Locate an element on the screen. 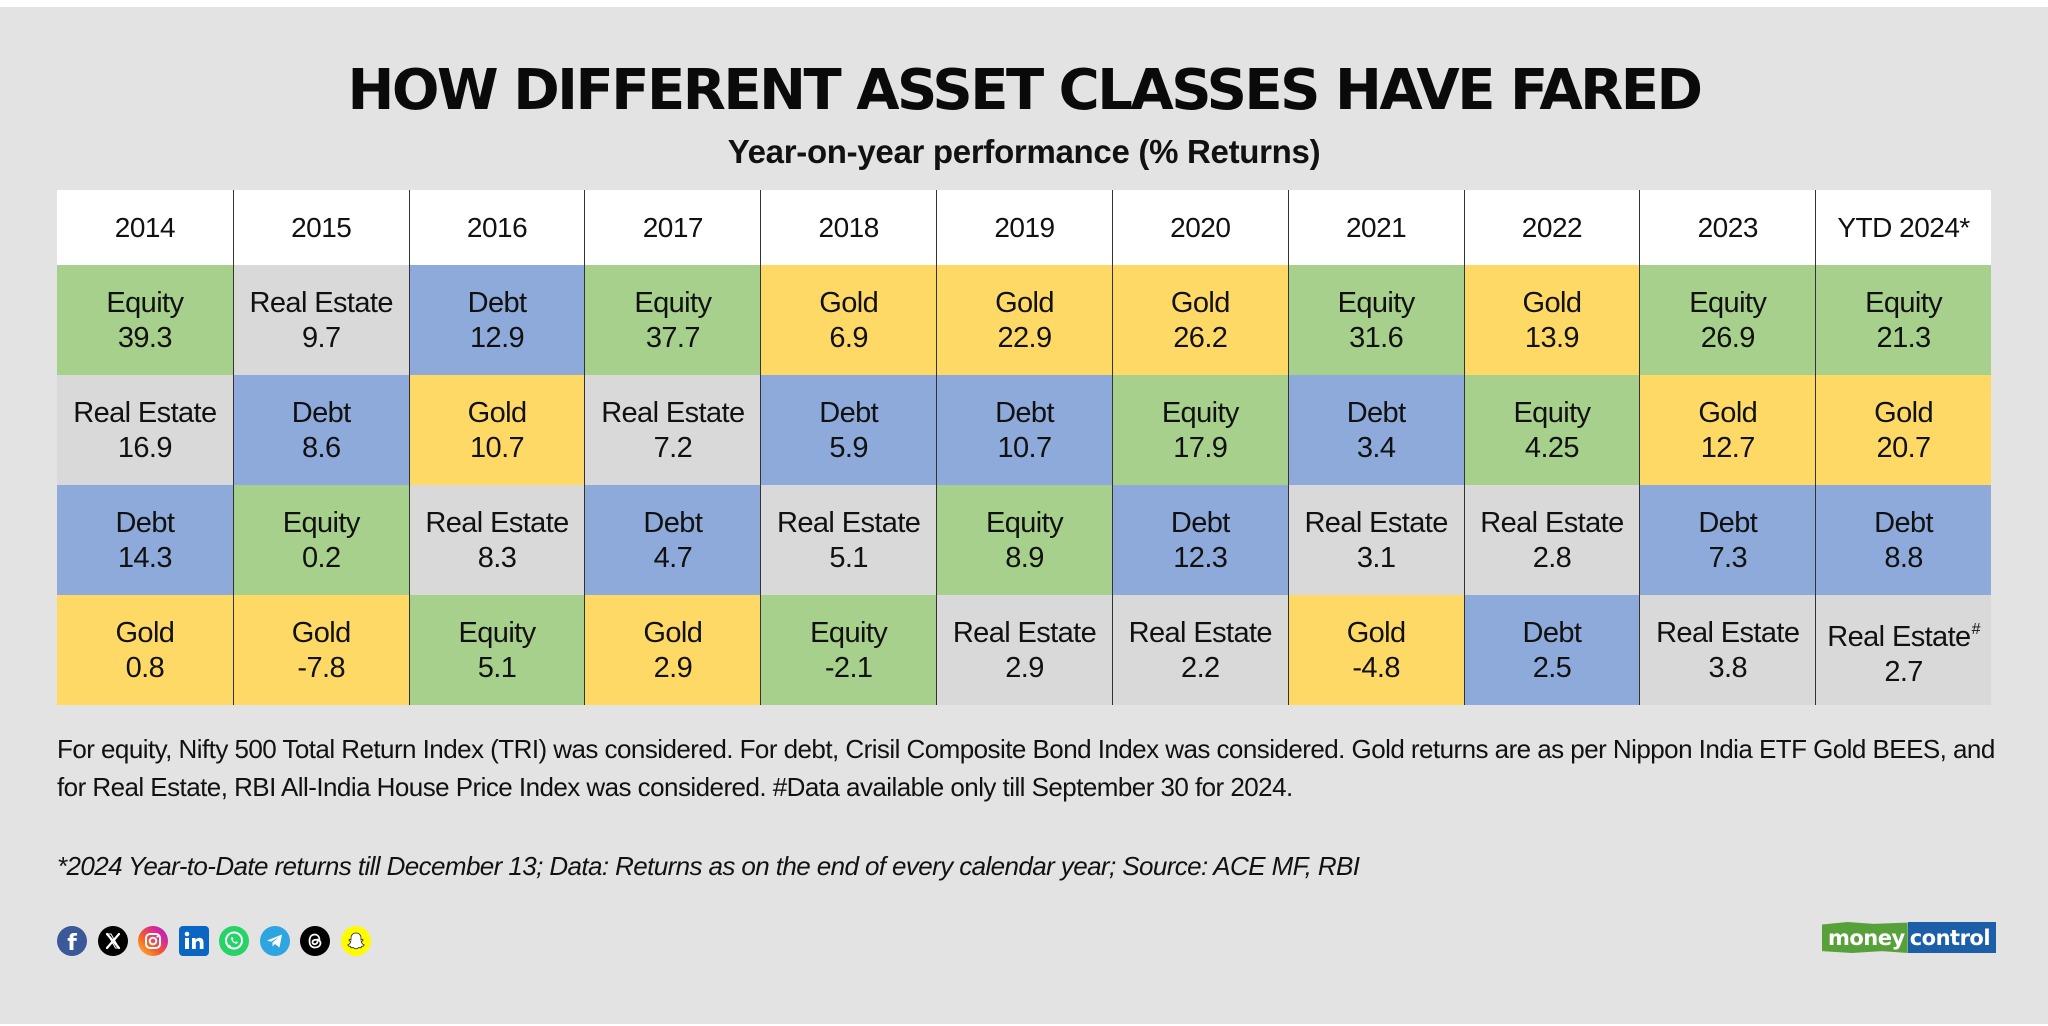  table-cell-real-estate: Real Estate 9.7 is located at coordinates (320, 320).